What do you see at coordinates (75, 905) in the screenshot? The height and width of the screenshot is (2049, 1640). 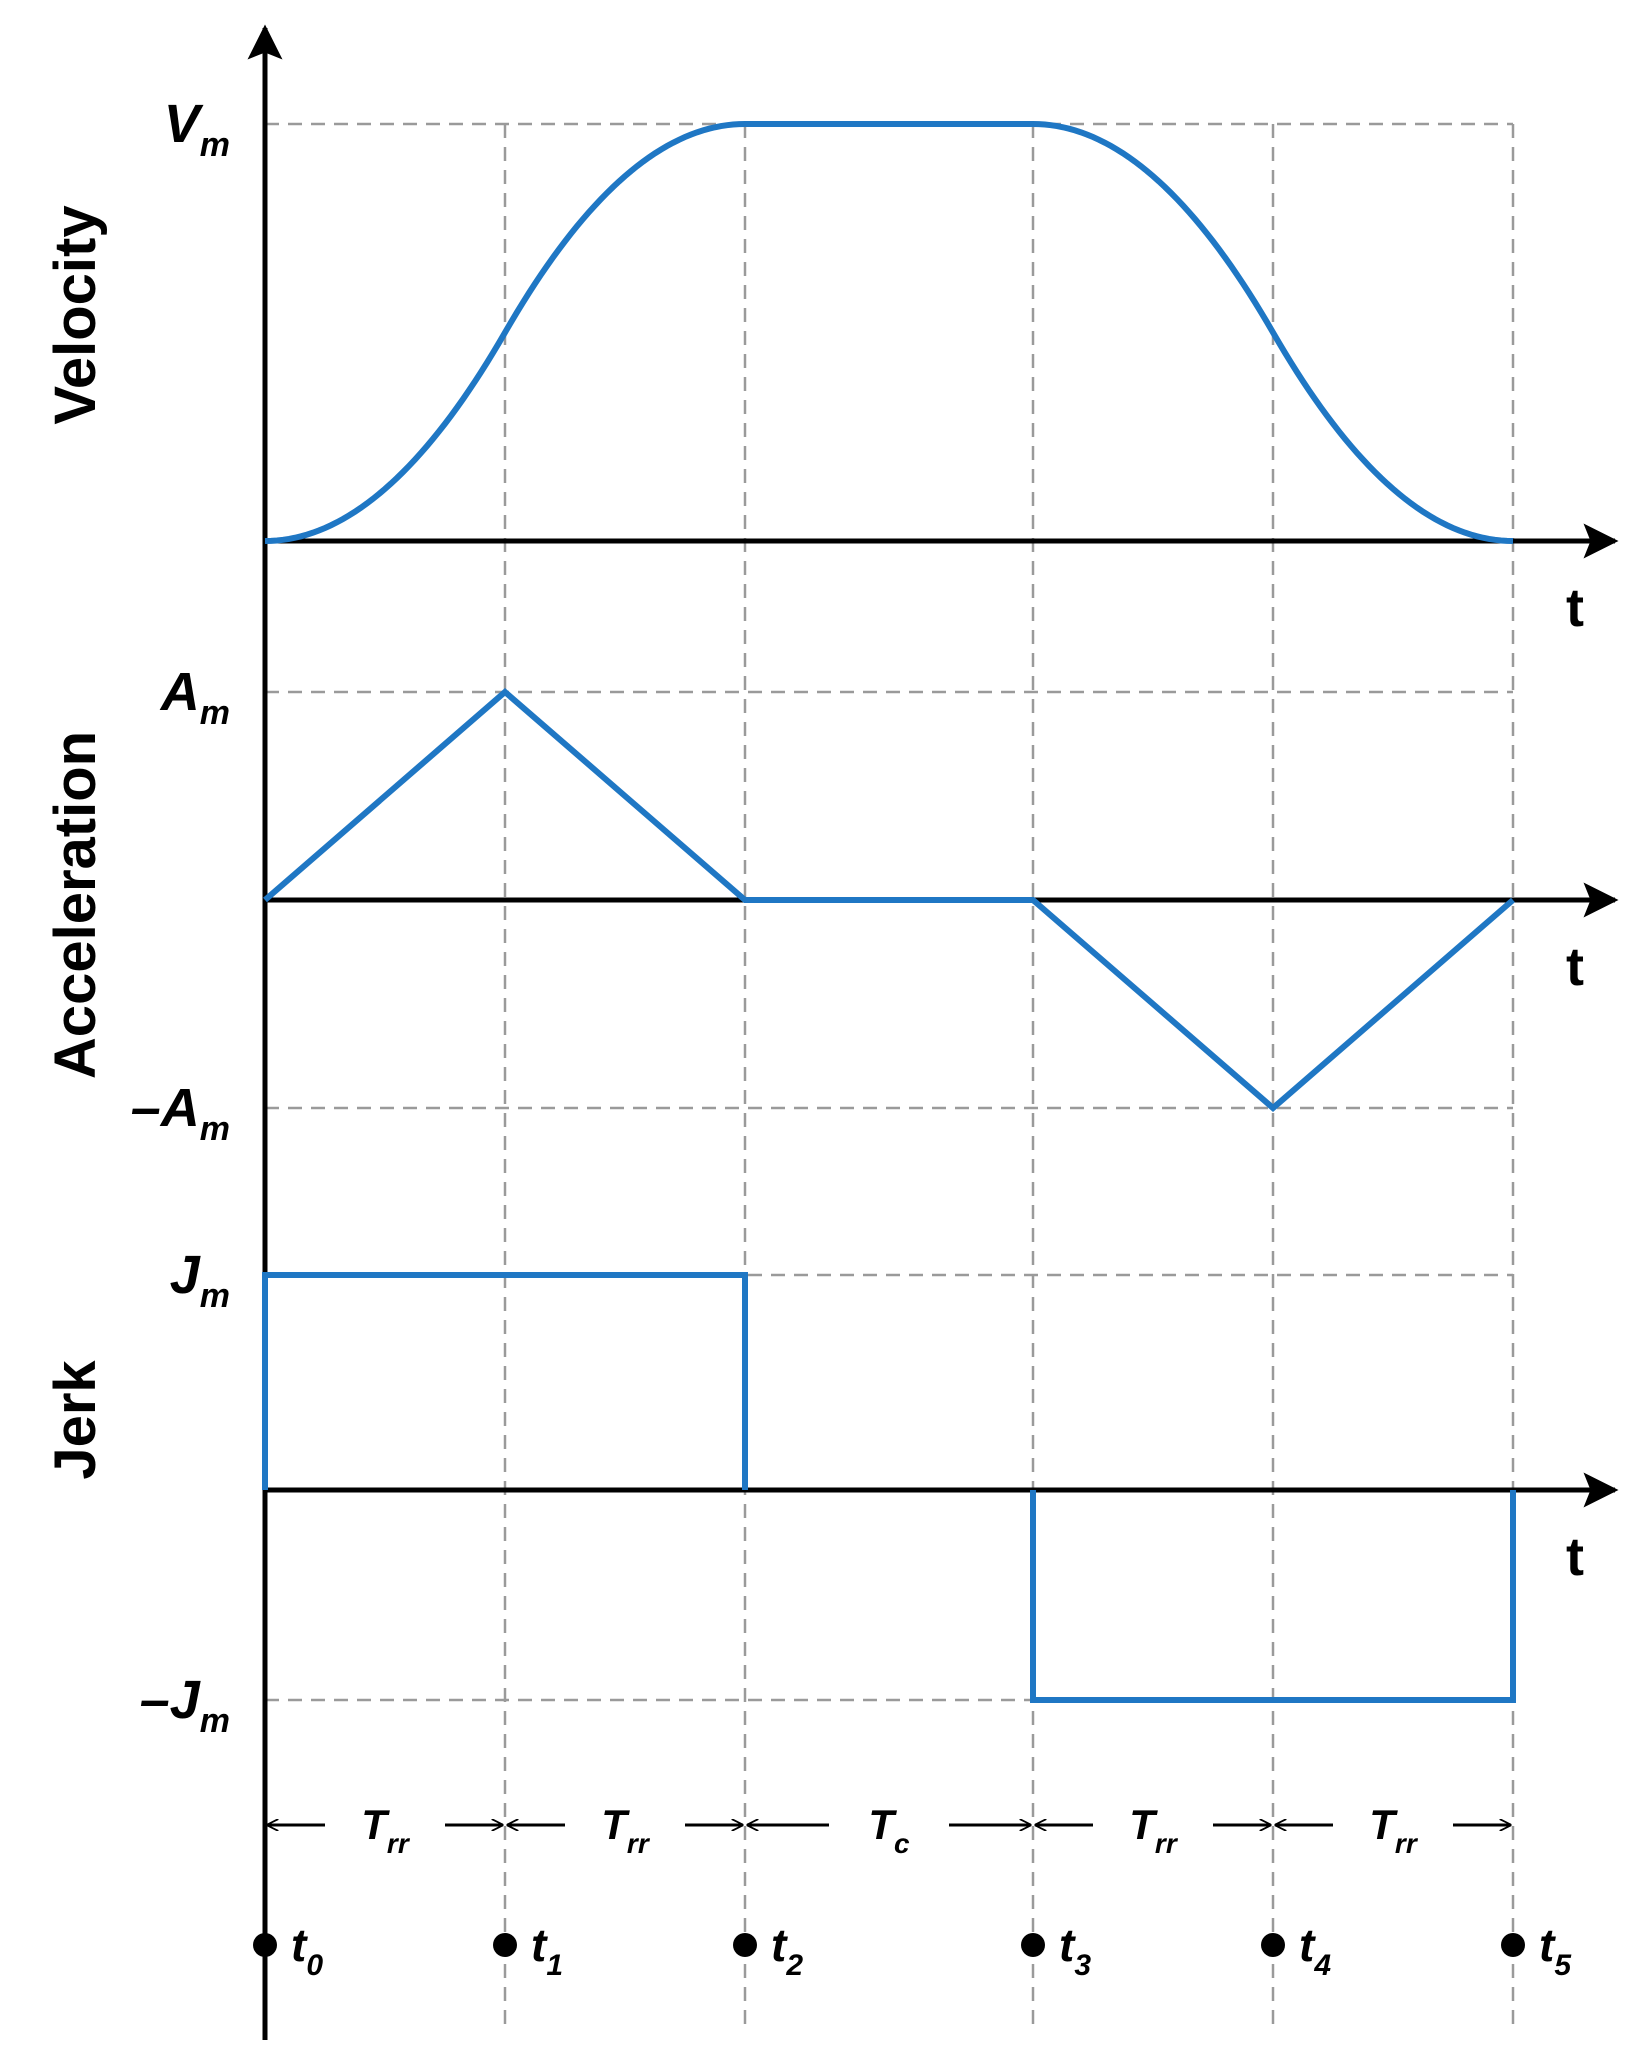 I see `acceleration-axis-title: Acceleration` at bounding box center [75, 905].